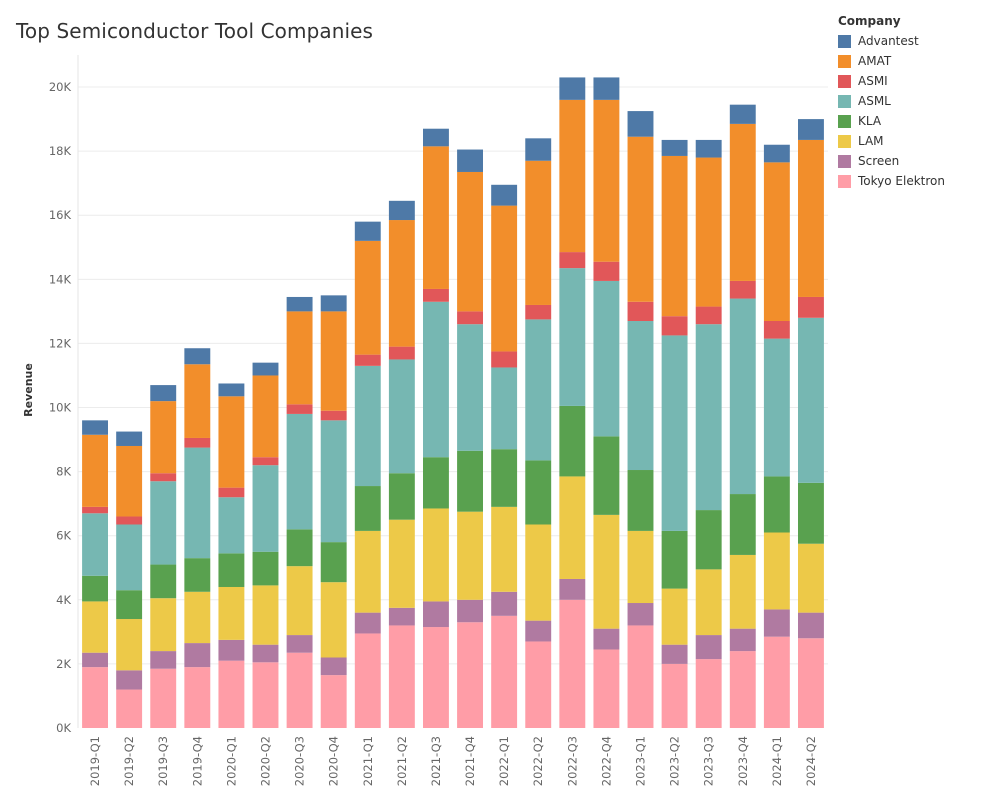 The height and width of the screenshot is (800, 1000). What do you see at coordinates (63, 664) in the screenshot?
I see `y-tick-label: 2K` at bounding box center [63, 664].